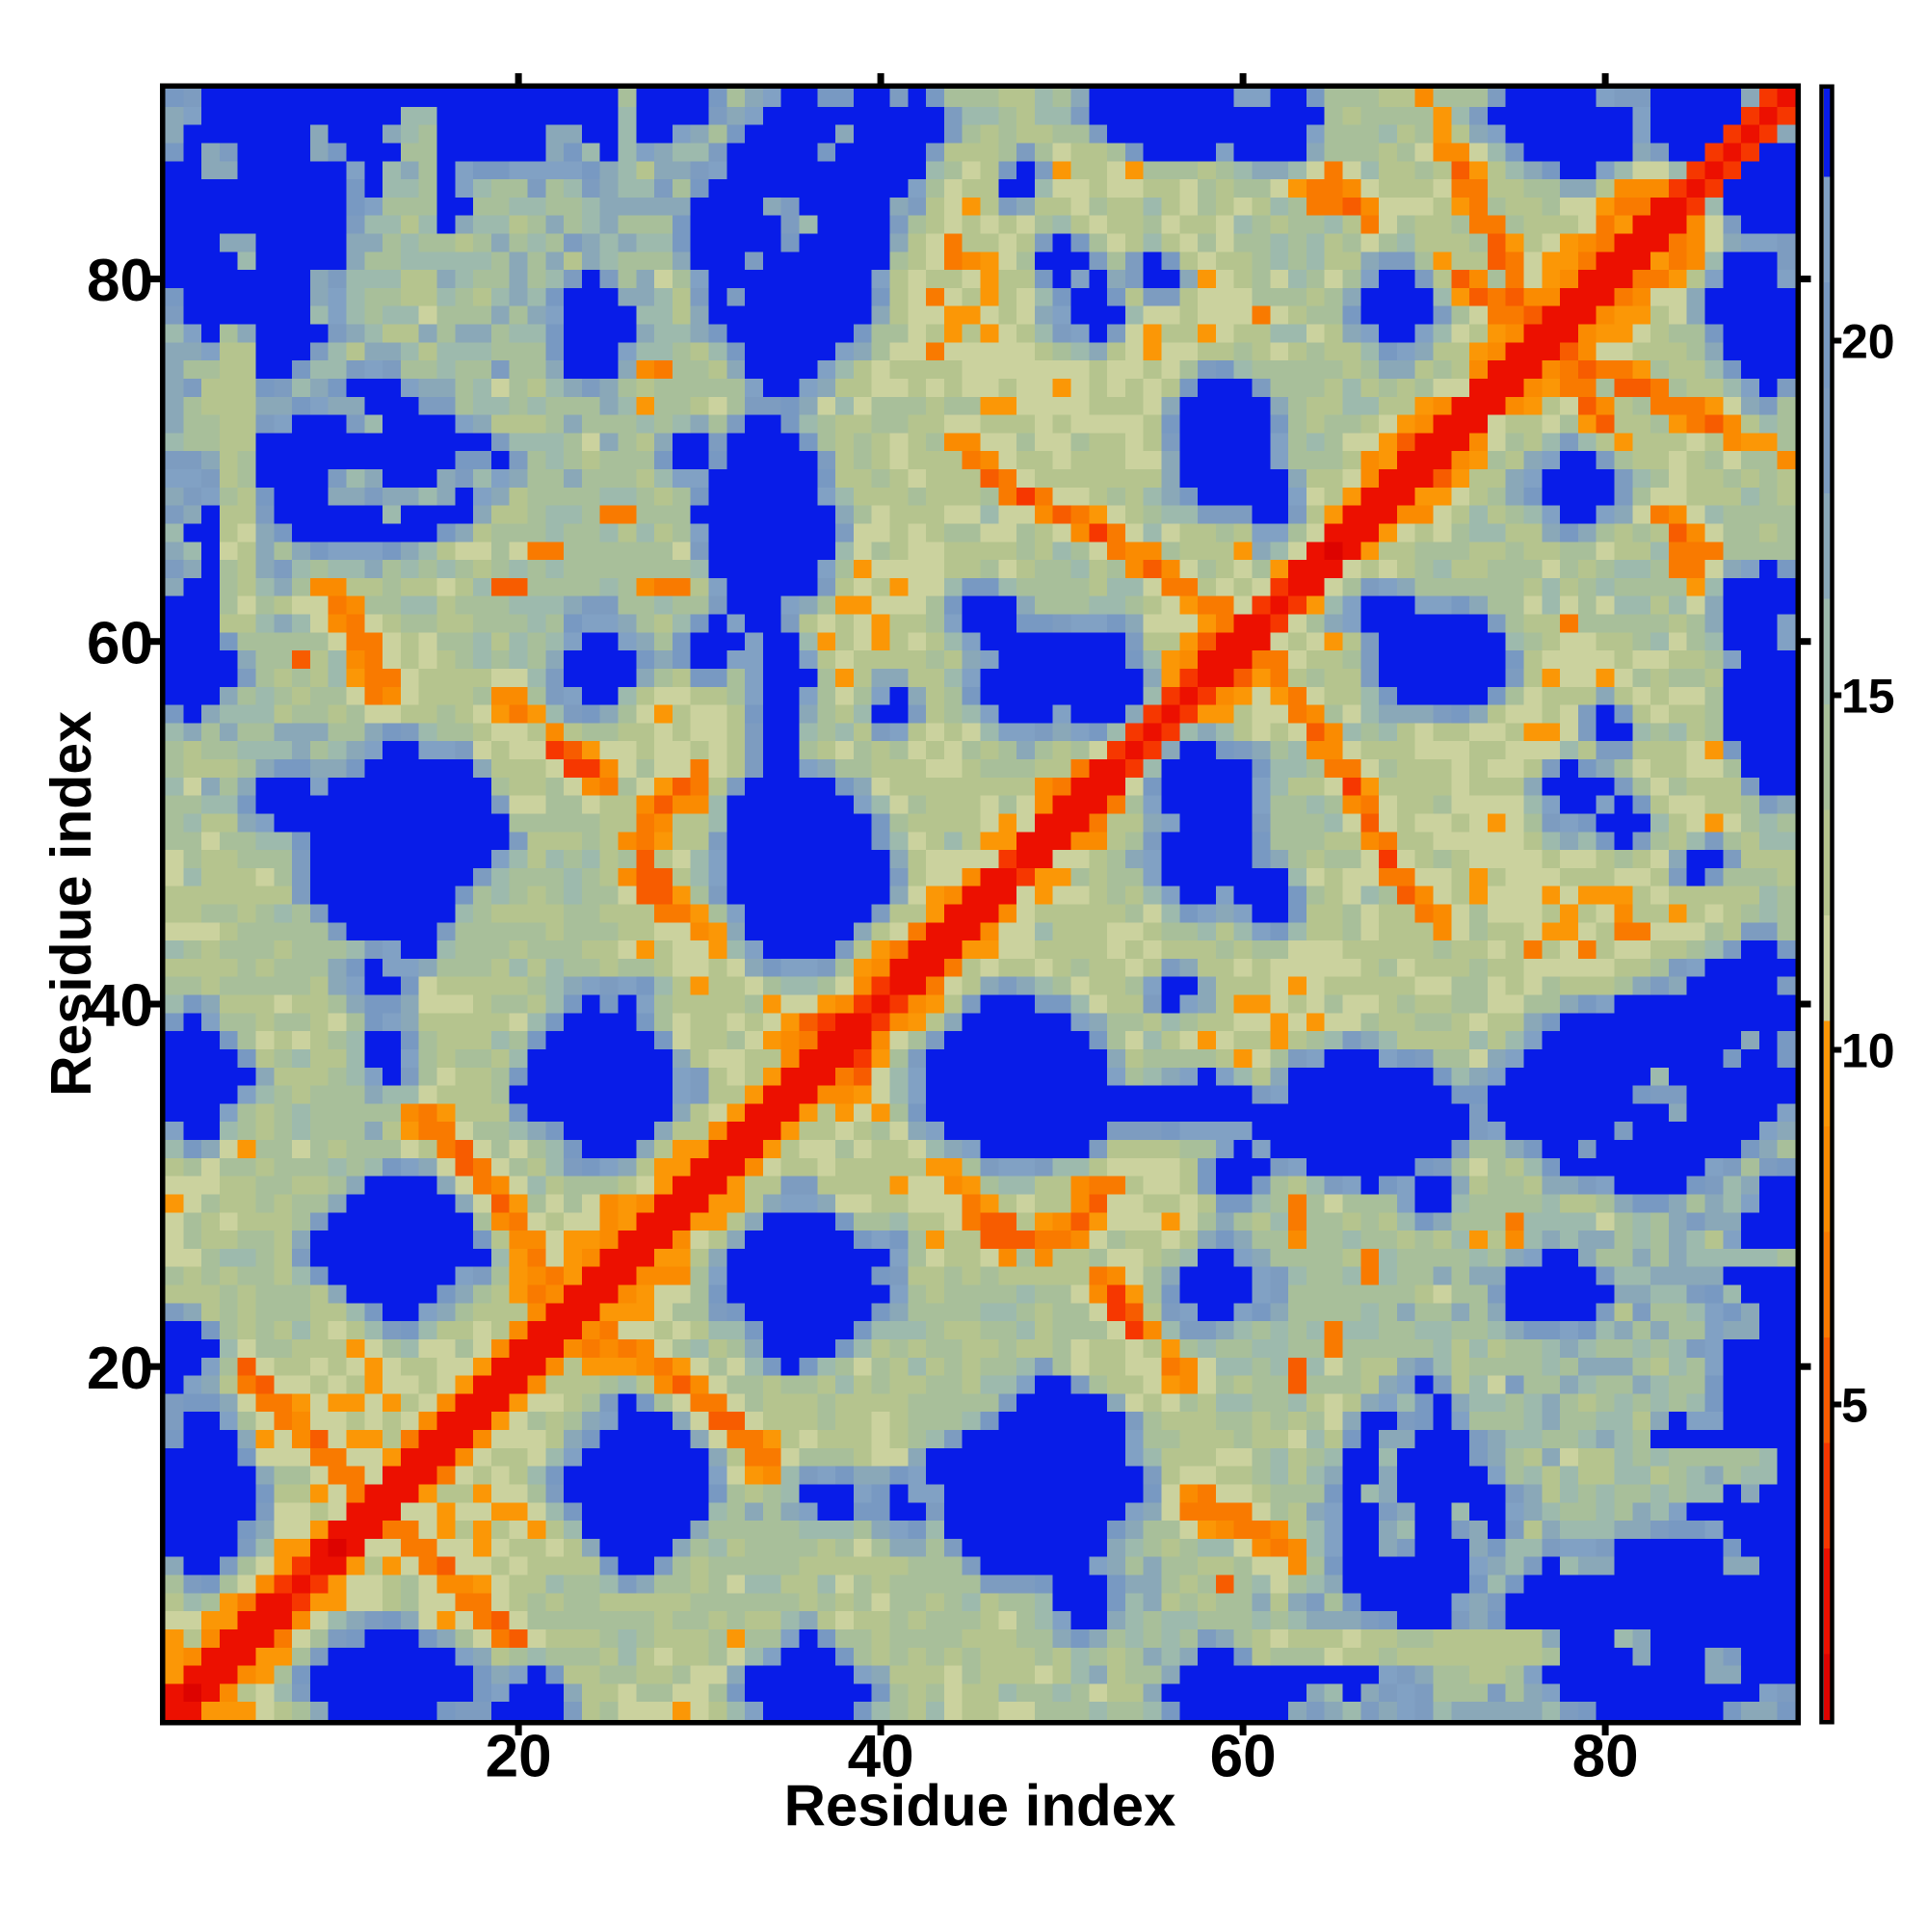 Image resolution: width=1927 pixels, height=1932 pixels. What do you see at coordinates (1868, 1051) in the screenshot?
I see `svg-text: 10` at bounding box center [1868, 1051].